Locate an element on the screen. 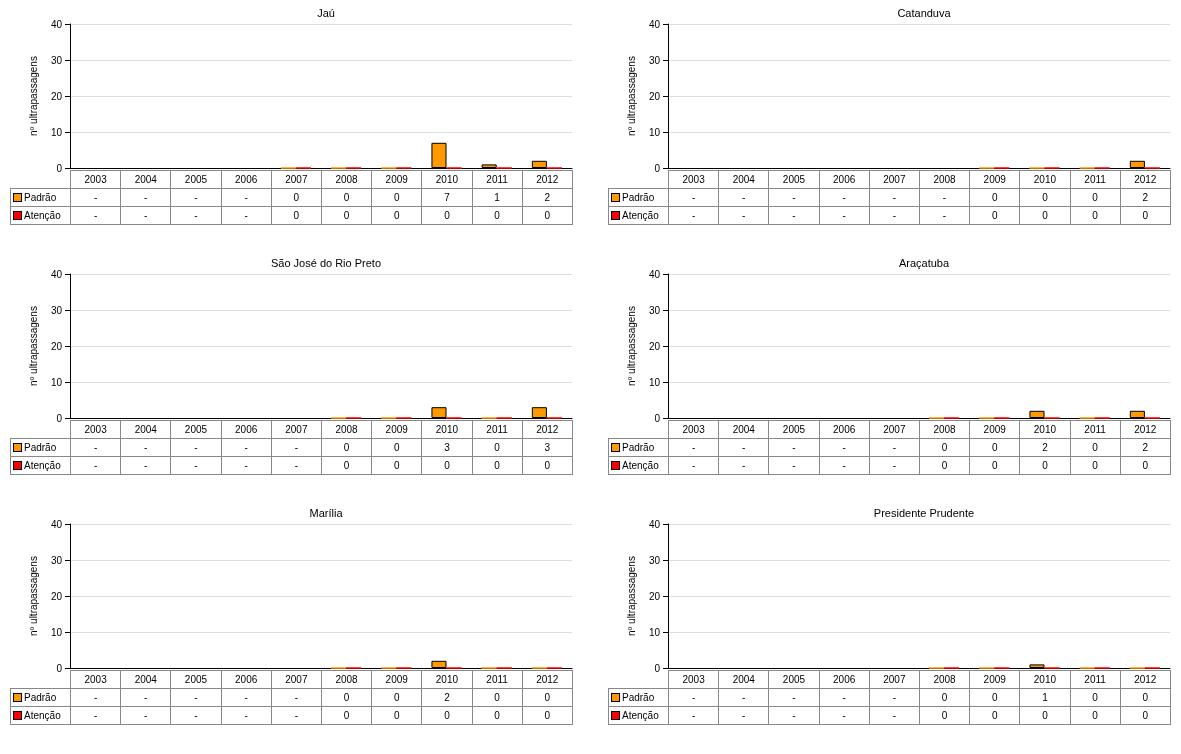 Image resolution: width=1181 pixels, height=754 pixels. chart-title: Catanduva is located at coordinates (924, 12).